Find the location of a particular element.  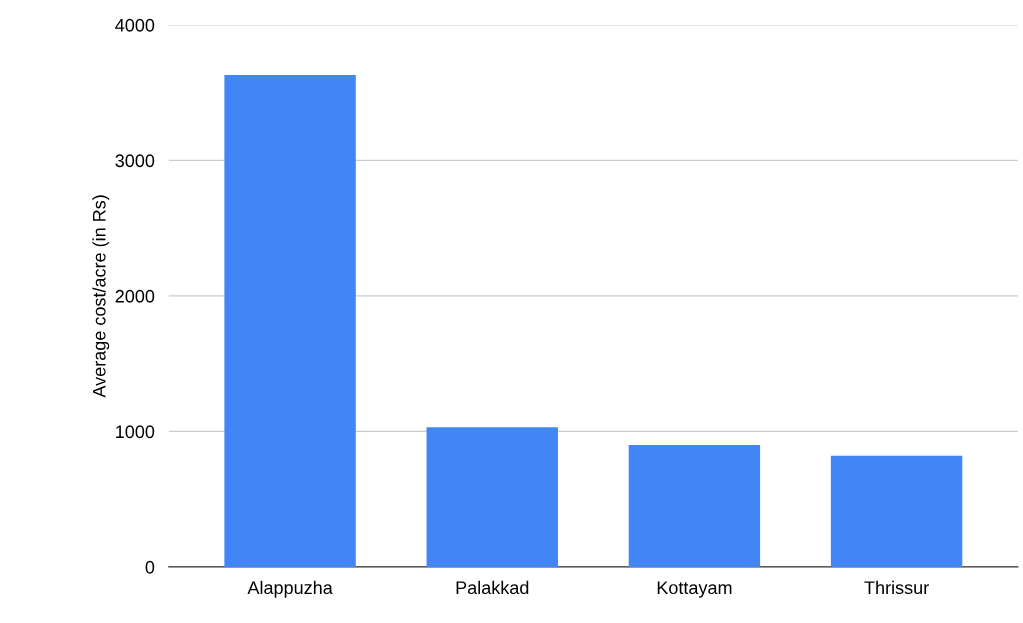

y-tick-label: 0 is located at coordinates (150, 567).